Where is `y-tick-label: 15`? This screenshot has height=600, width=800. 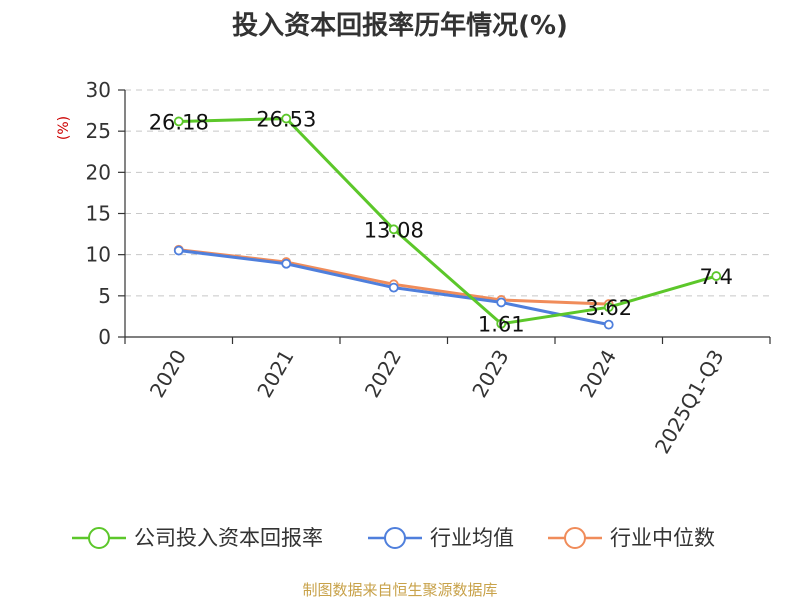
y-tick-label: 15 is located at coordinates (98, 214).